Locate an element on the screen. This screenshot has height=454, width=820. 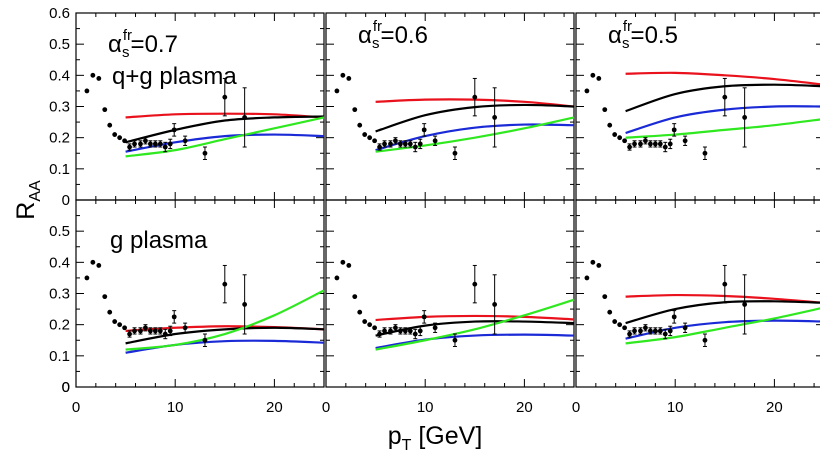
curve-black-r2c1 is located at coordinates (225, 335).